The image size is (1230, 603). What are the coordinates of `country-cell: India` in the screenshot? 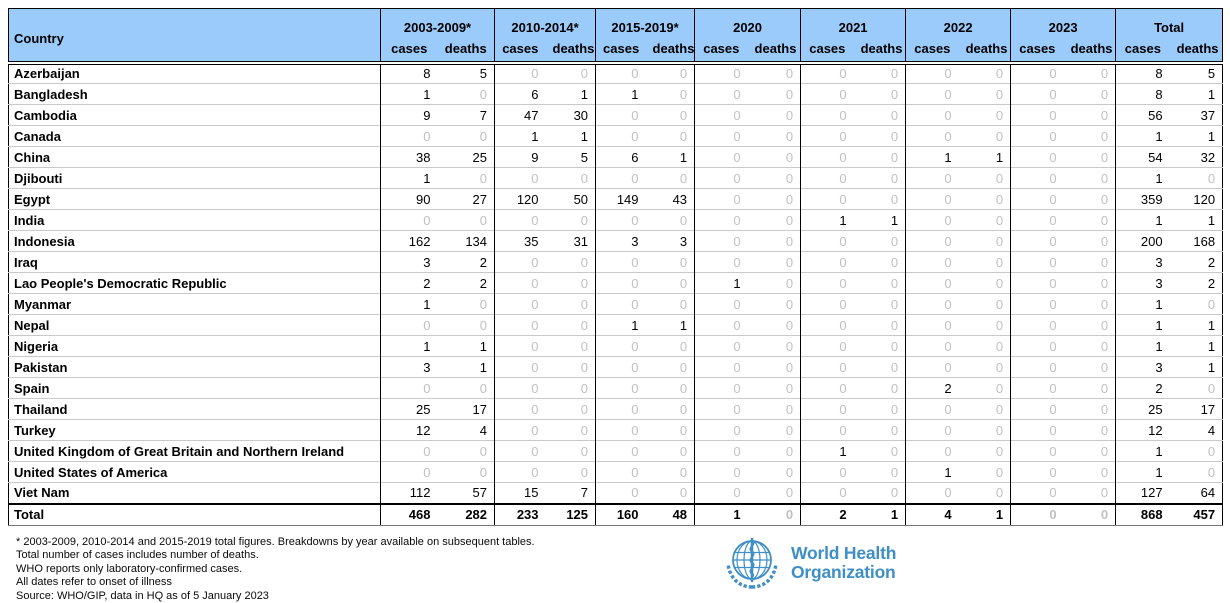 It's located at (194, 220).